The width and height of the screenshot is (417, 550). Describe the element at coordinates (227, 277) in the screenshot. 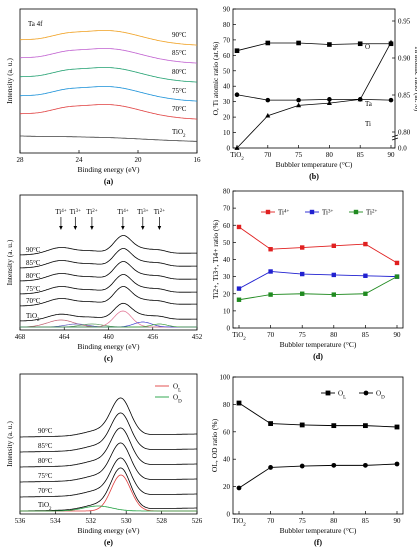

I see `y-tick-label: 30` at that location.